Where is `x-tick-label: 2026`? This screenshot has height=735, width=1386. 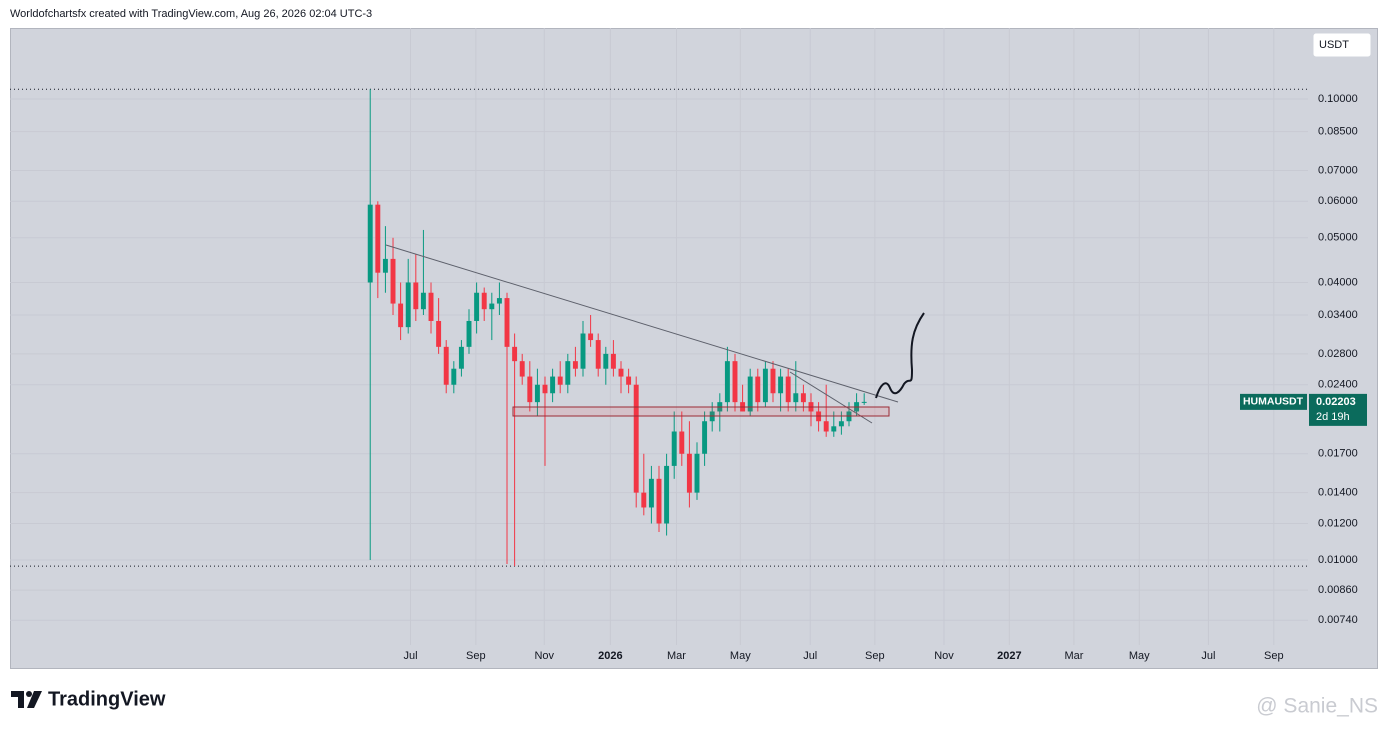 x-tick-label: 2026 is located at coordinates (610, 656).